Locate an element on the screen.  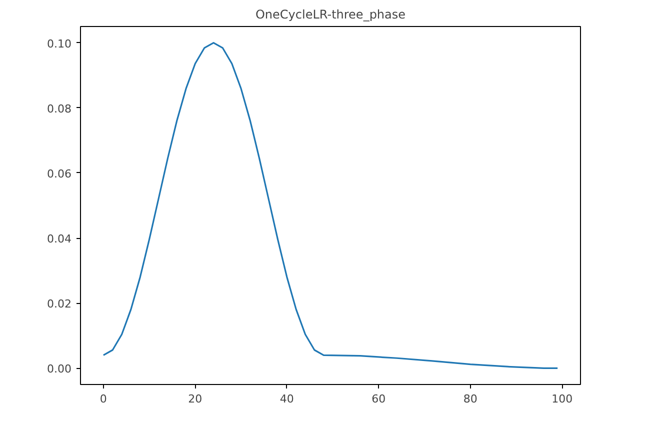
y-tick-label: 0.08 is located at coordinates (59, 109).